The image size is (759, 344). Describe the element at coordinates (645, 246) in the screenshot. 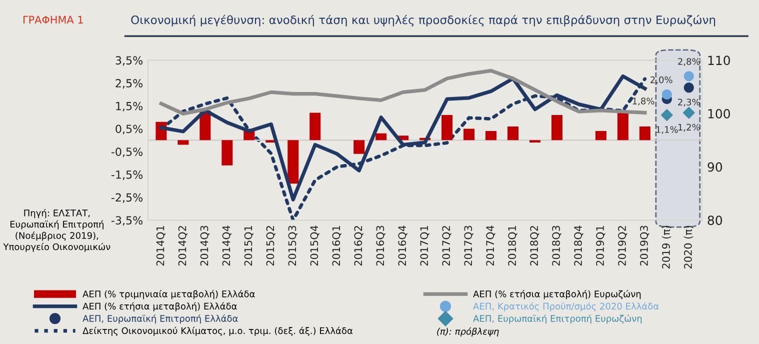

I see `x-tick-label: 2019Q3` at that location.